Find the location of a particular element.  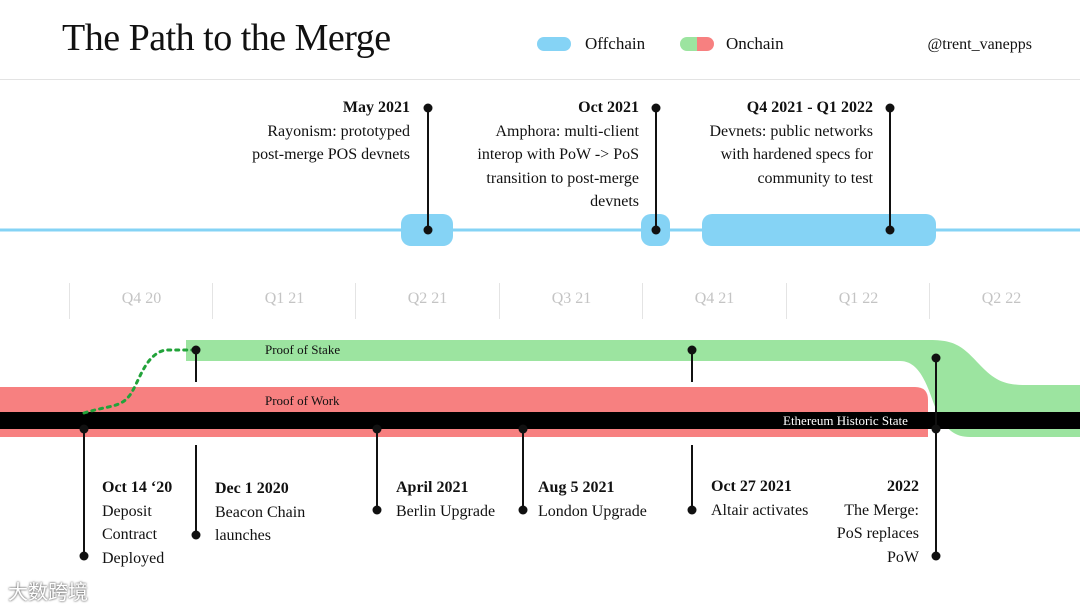

ethereum-historic-state-bar is located at coordinates (540, 420).